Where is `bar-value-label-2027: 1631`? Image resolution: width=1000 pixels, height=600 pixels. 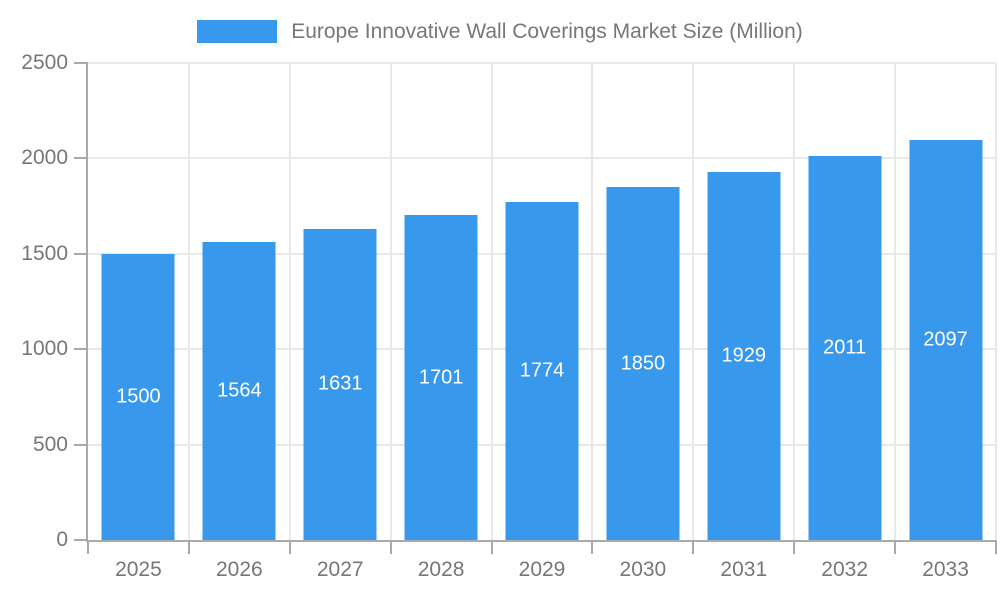 bar-value-label-2027: 1631 is located at coordinates (340, 383).